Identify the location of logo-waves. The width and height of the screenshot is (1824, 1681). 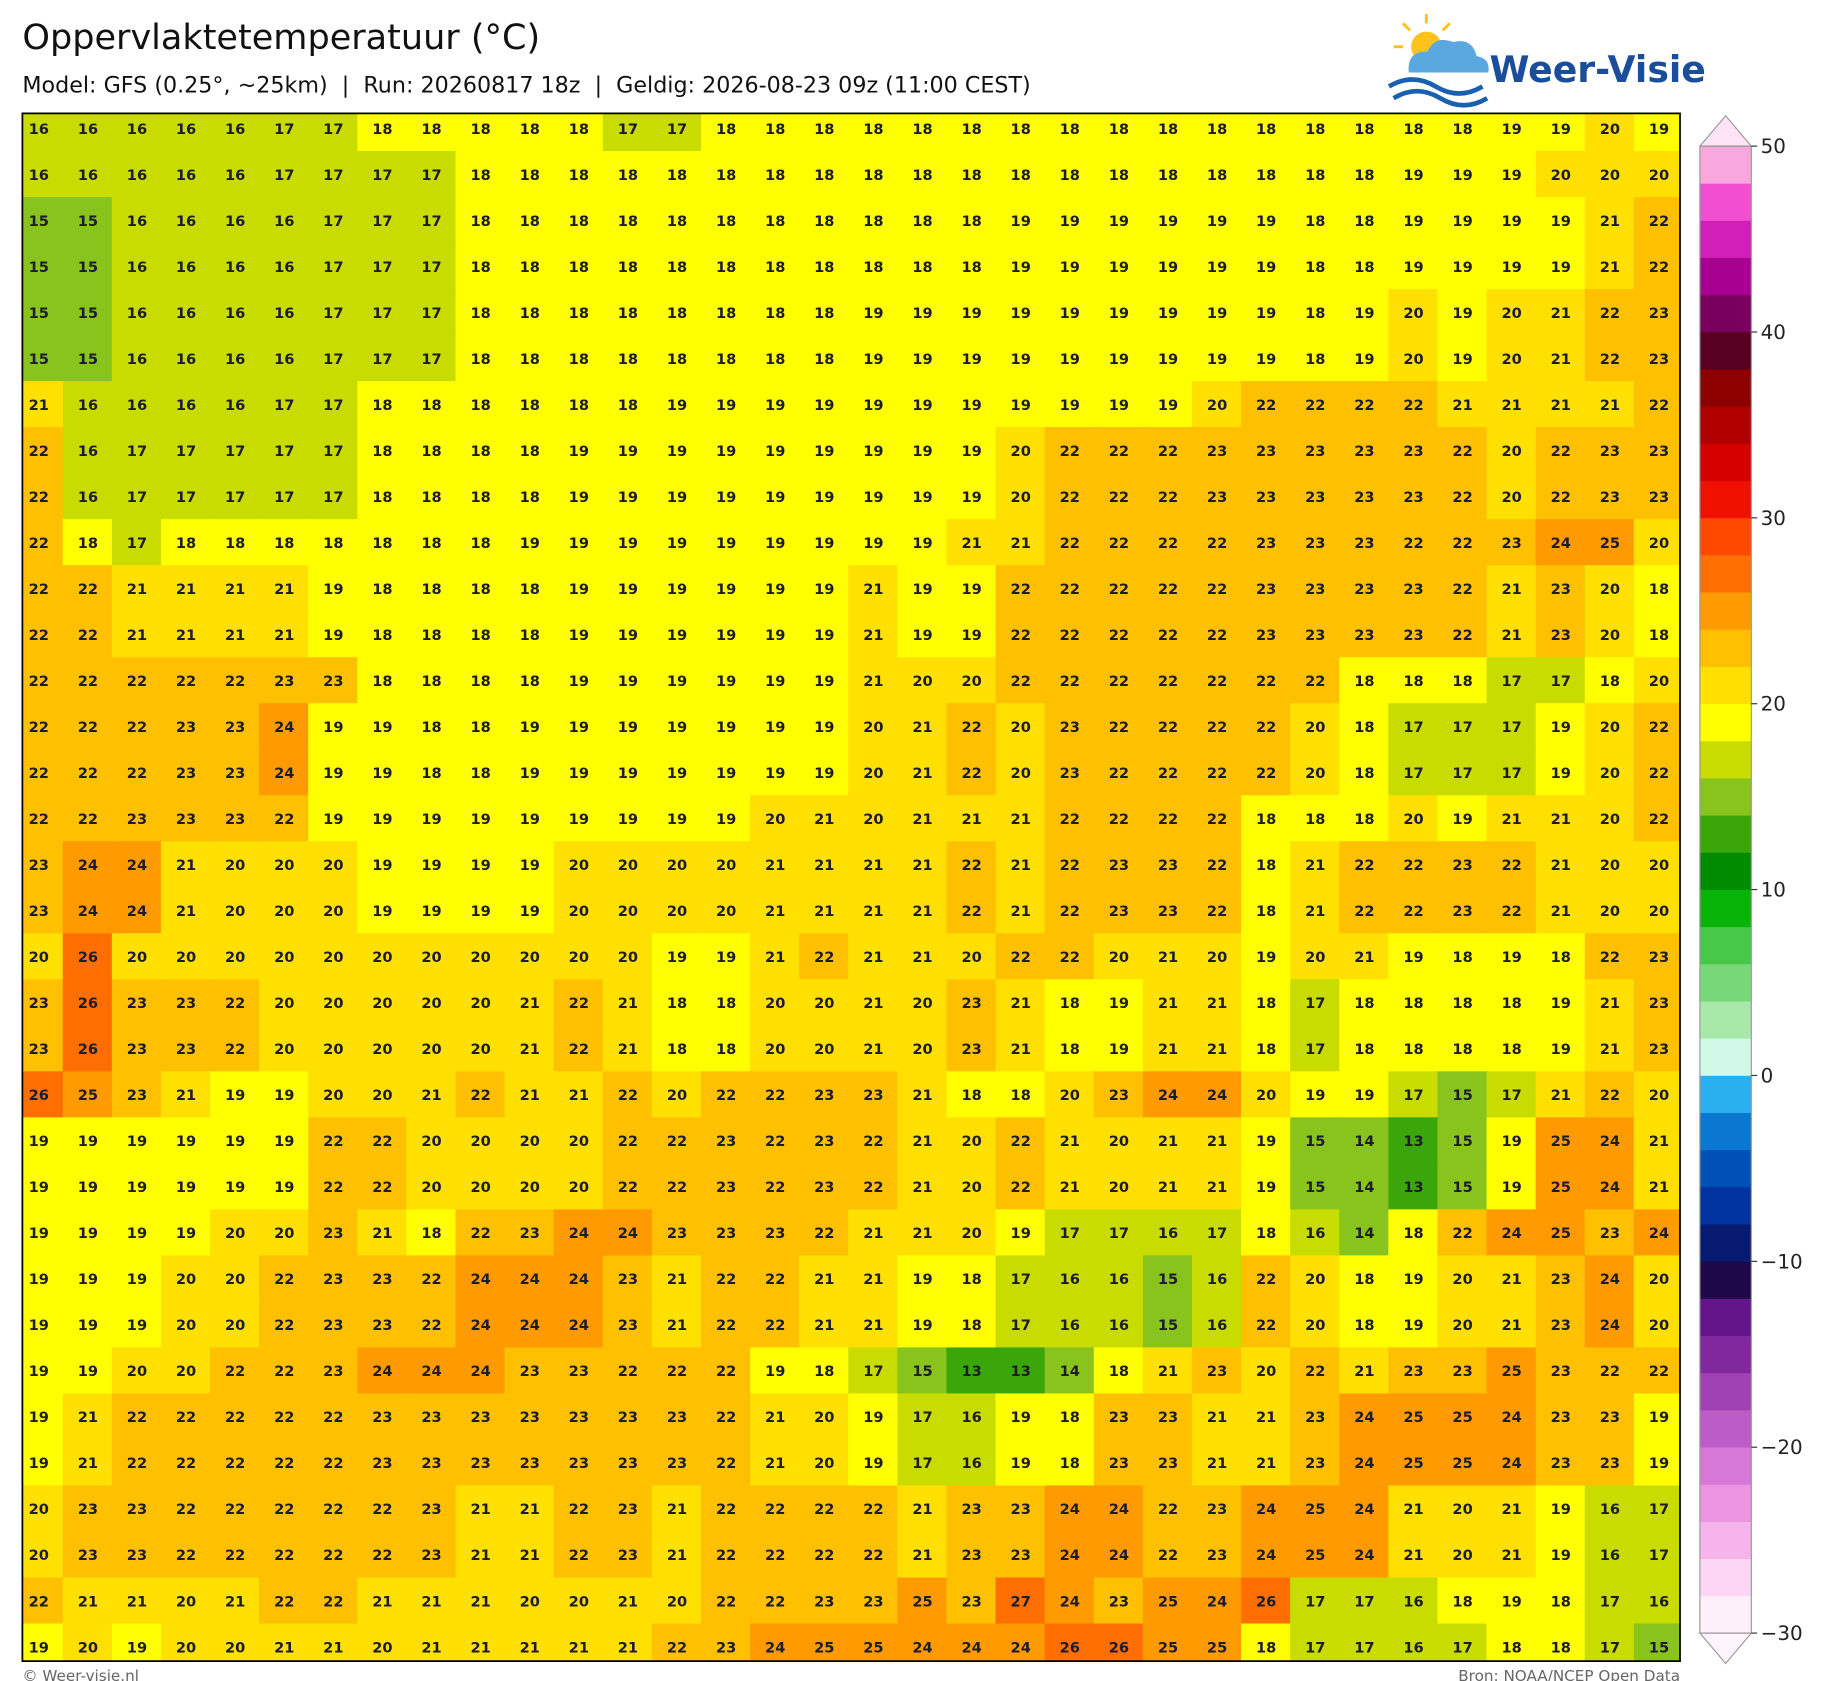
(1438, 92).